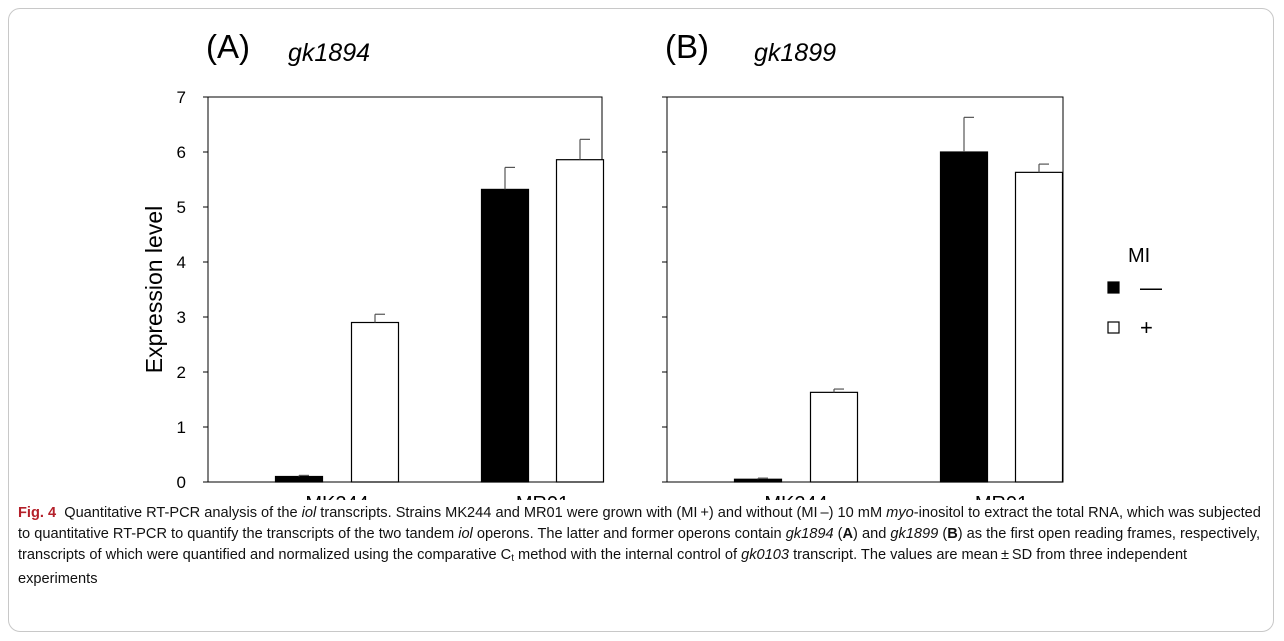 This screenshot has width=1284, height=641. Describe the element at coordinates (627, 555) in the screenshot. I see `caption-text: method with the internal control of` at that location.